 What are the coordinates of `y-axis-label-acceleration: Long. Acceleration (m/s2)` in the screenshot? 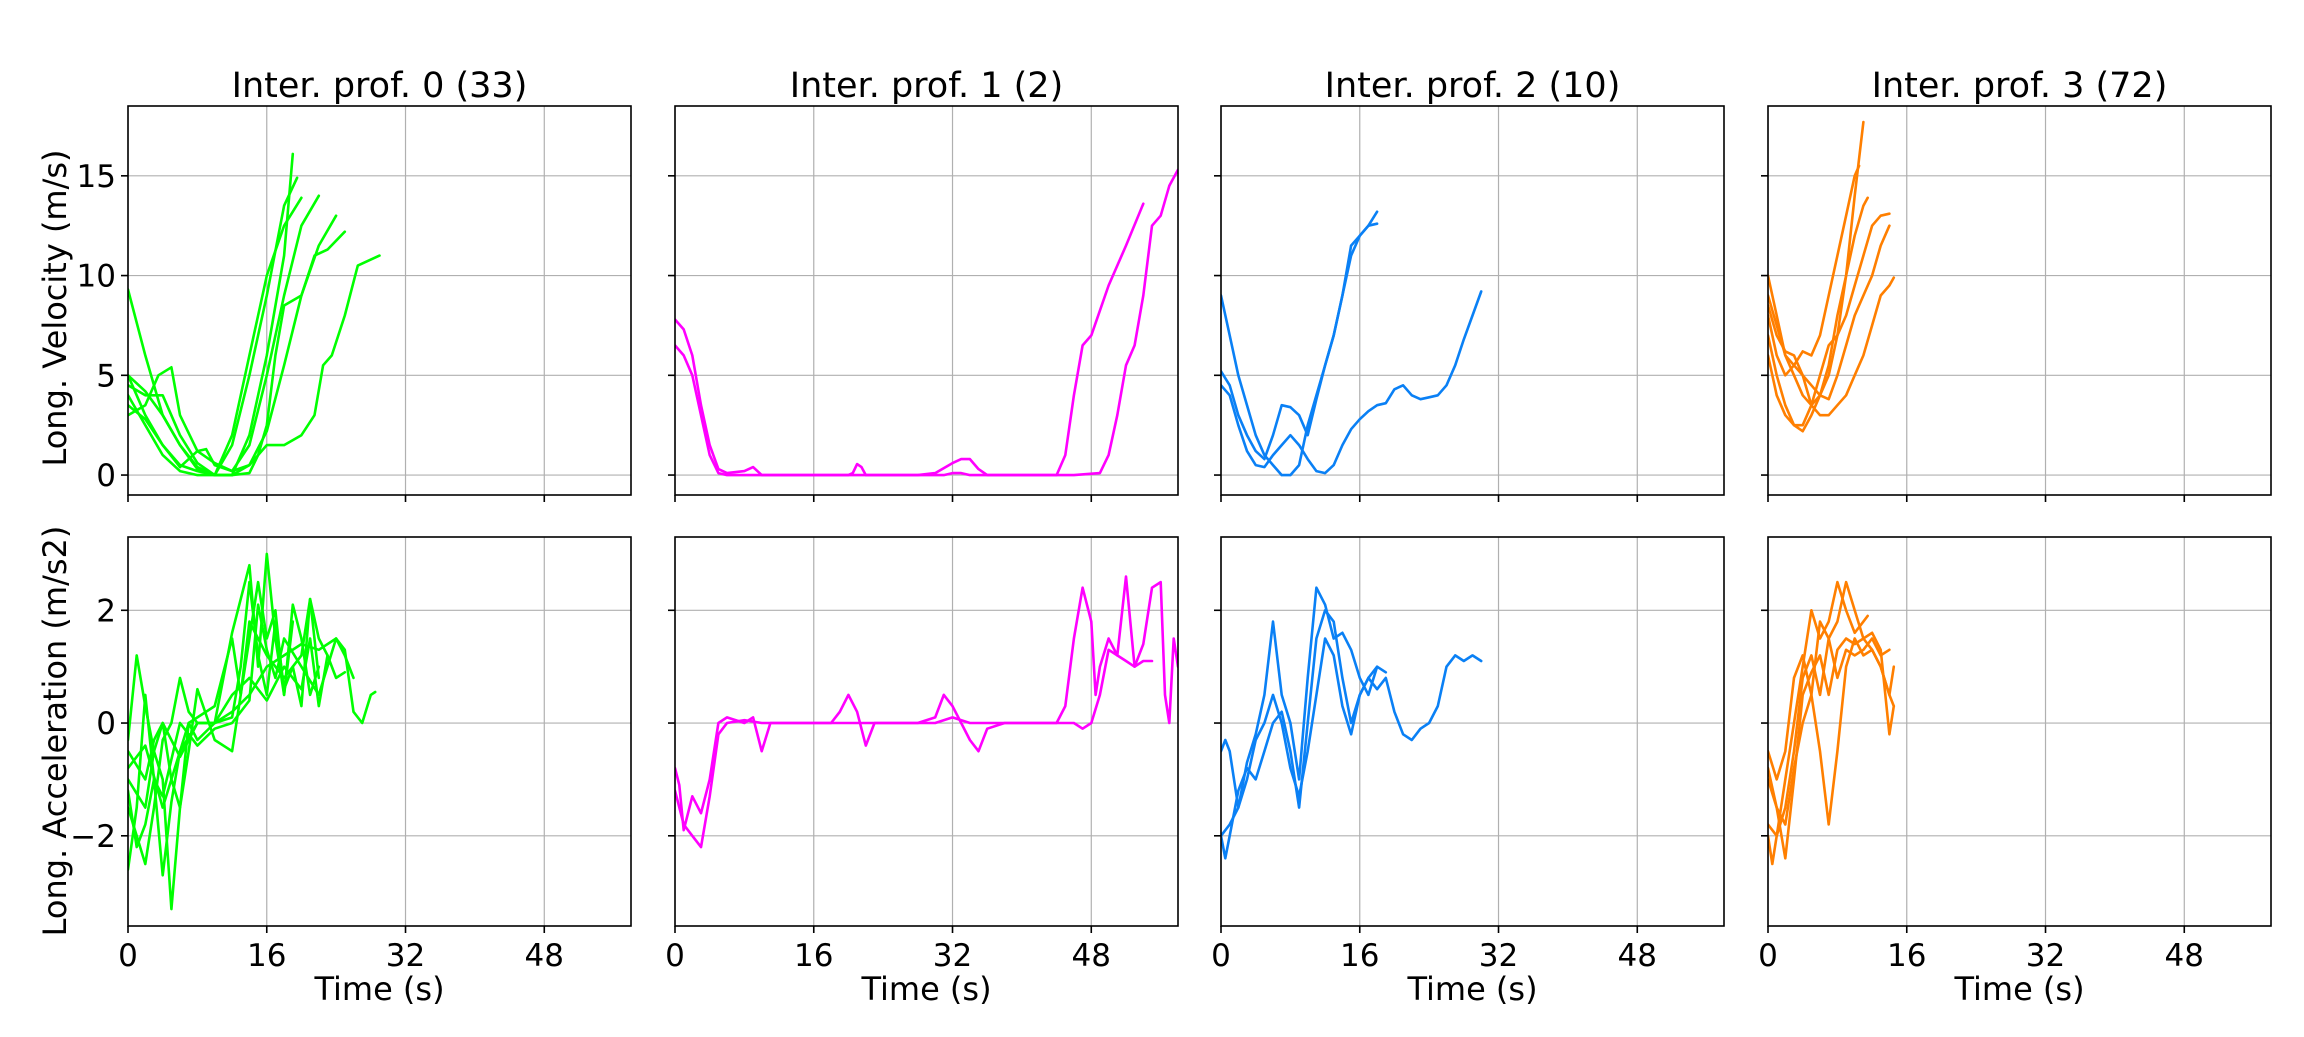 It's located at (55, 731).